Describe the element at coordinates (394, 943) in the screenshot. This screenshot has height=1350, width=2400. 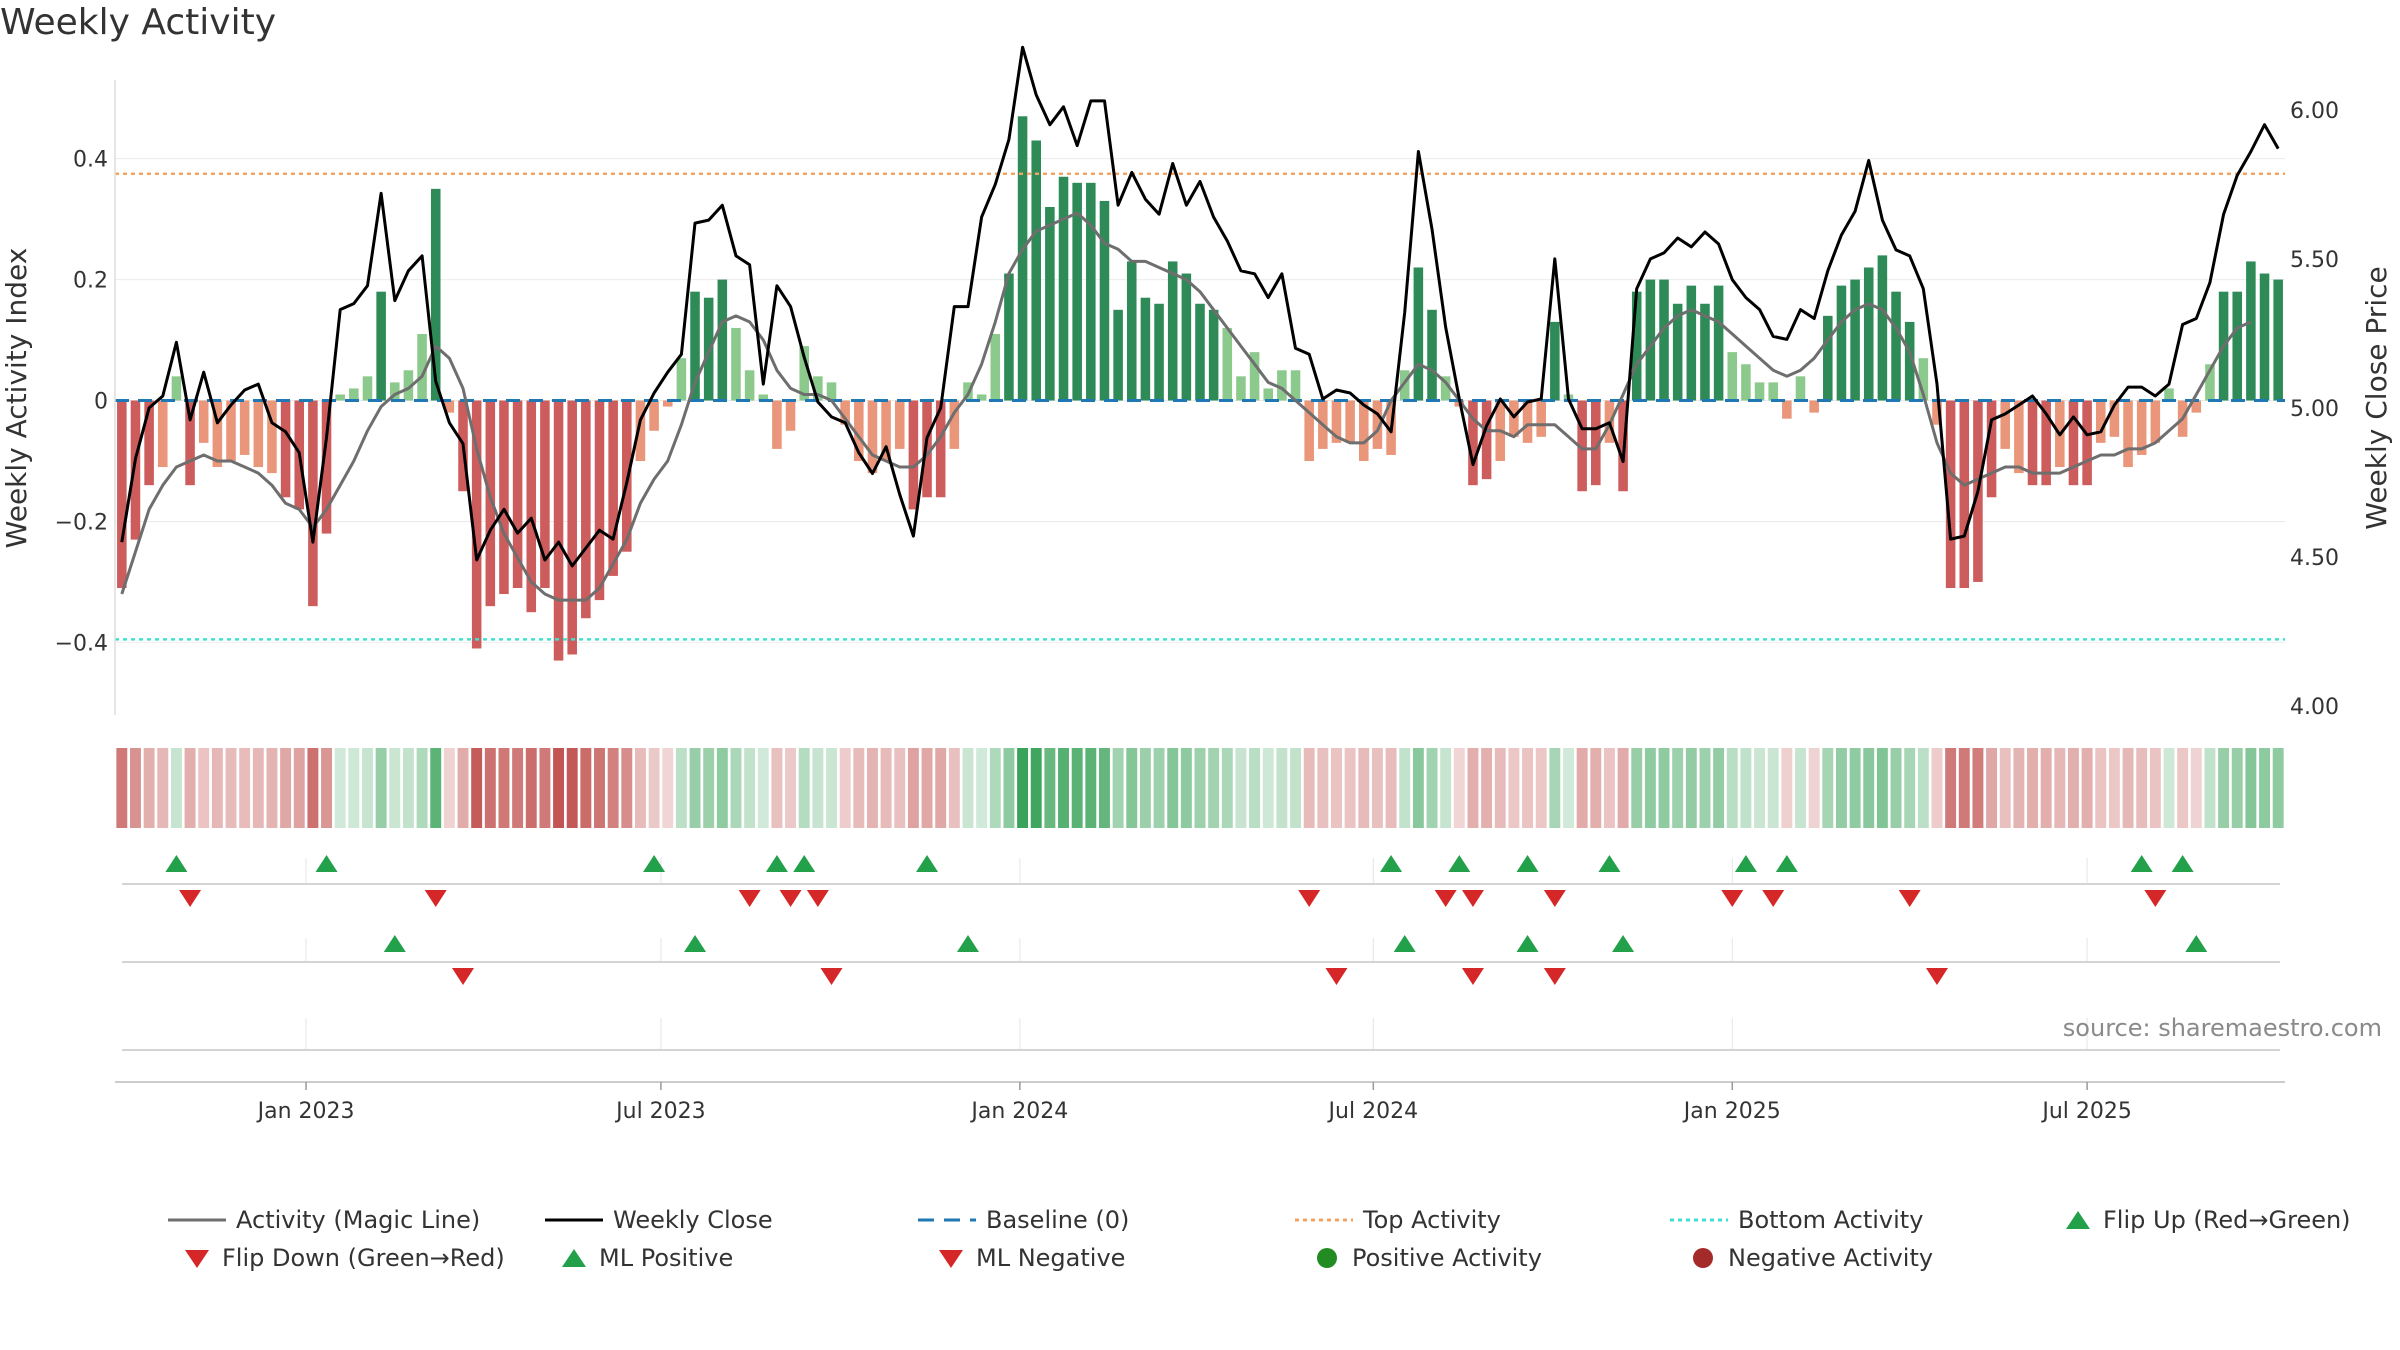
I see `ml-positive-marker` at that location.